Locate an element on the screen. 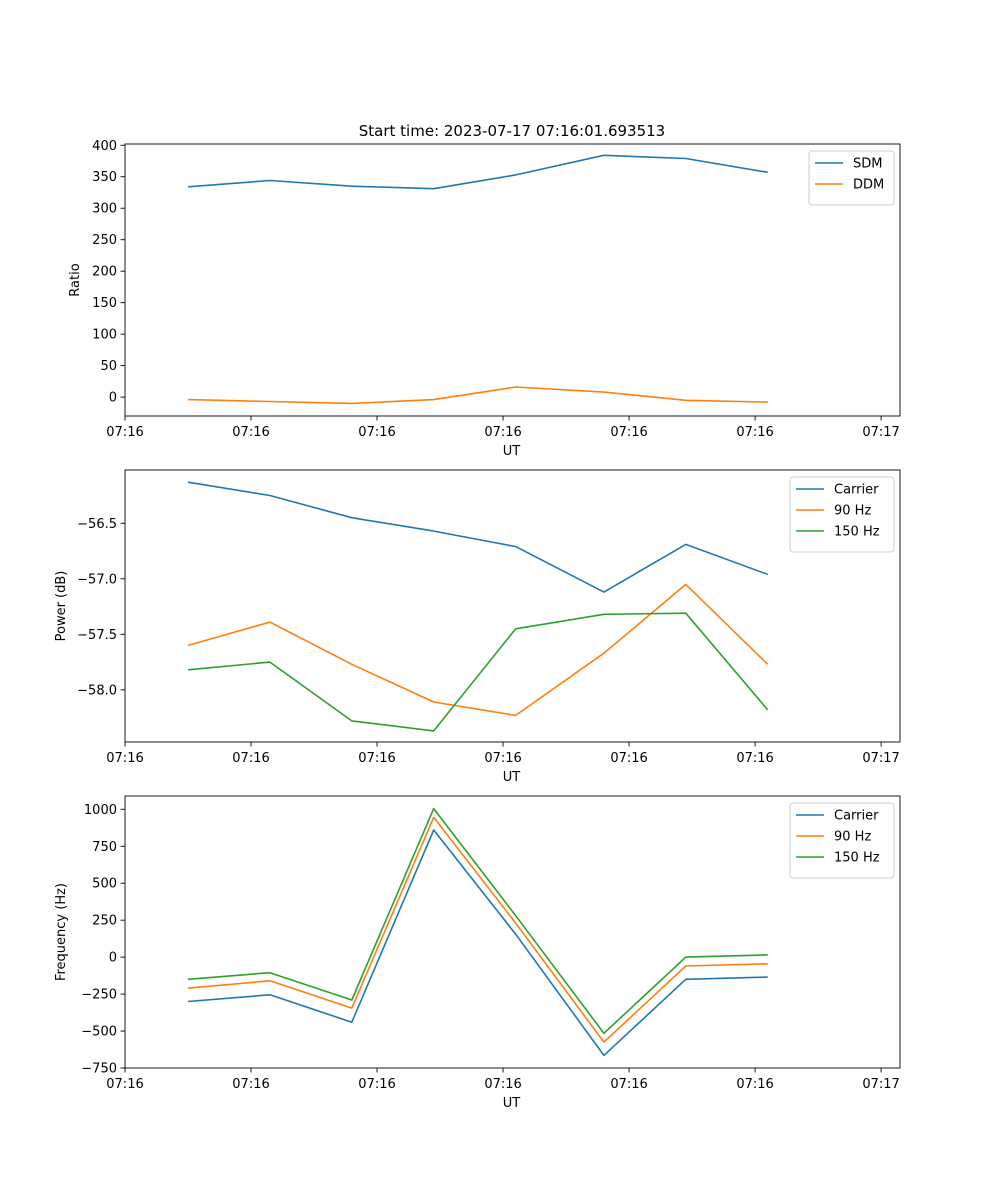 The image size is (1000, 1200). y-tick-label: −56.5 is located at coordinates (97, 524).